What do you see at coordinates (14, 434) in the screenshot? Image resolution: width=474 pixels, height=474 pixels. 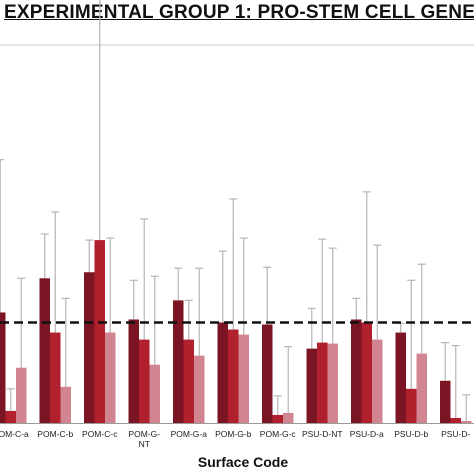 I see `x-tick-label: POM-C-a` at bounding box center [14, 434].